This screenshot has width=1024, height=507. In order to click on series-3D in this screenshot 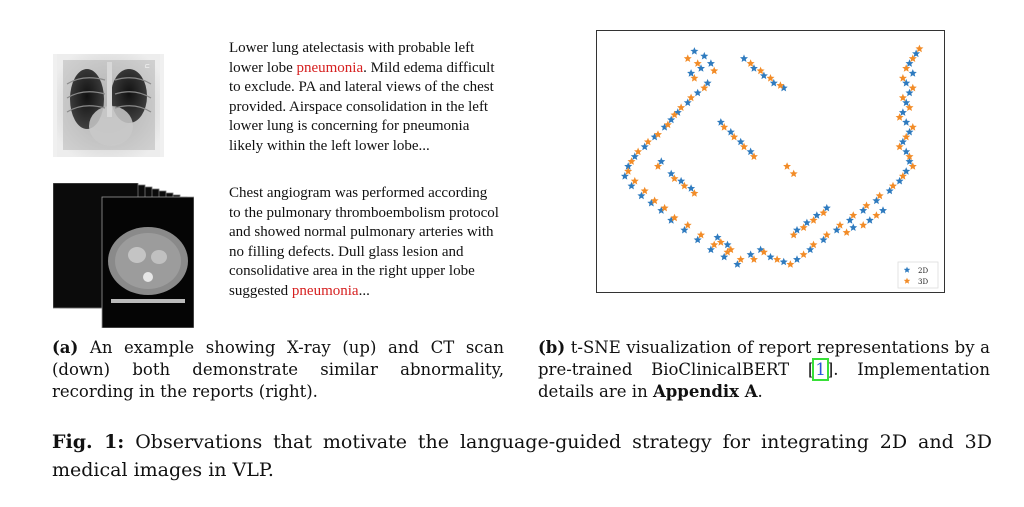, I will do `click(774, 156)`.